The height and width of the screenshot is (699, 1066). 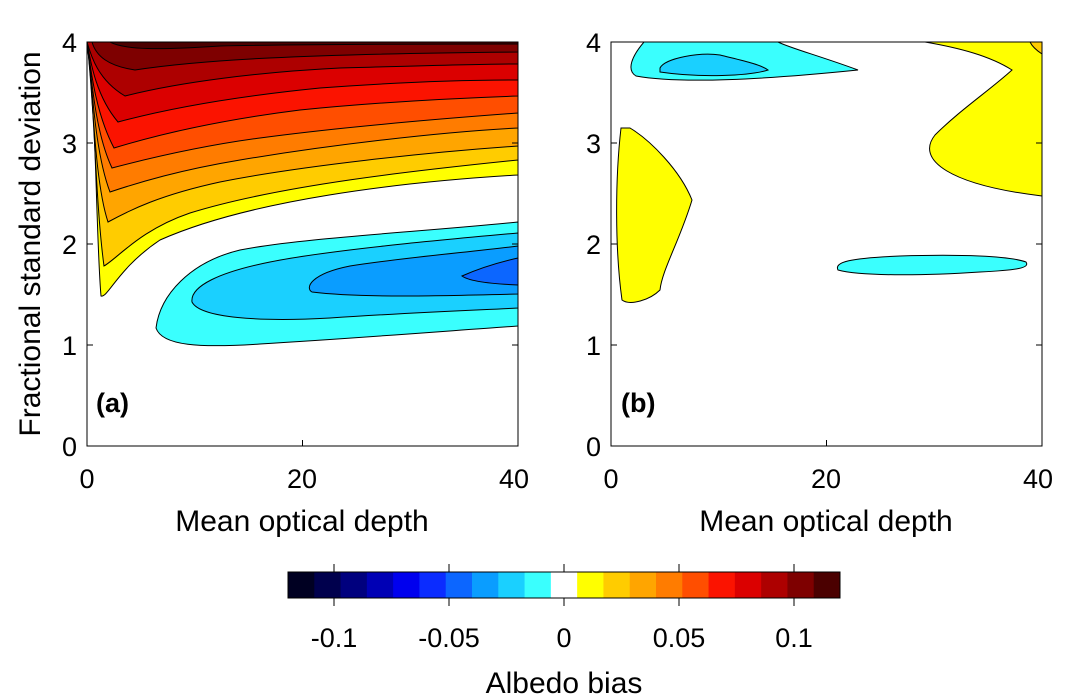 What do you see at coordinates (30, 243) in the screenshot?
I see `panel-a-ylabel: Fractional standard deviation` at bounding box center [30, 243].